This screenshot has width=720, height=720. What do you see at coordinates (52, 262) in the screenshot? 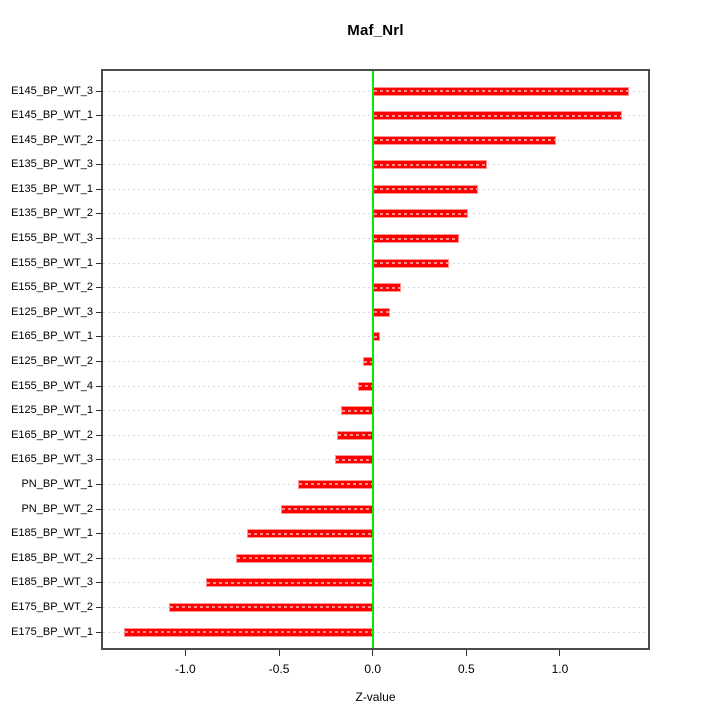
I see `y-axis-label: E155_BP_WT_1` at bounding box center [52, 262].